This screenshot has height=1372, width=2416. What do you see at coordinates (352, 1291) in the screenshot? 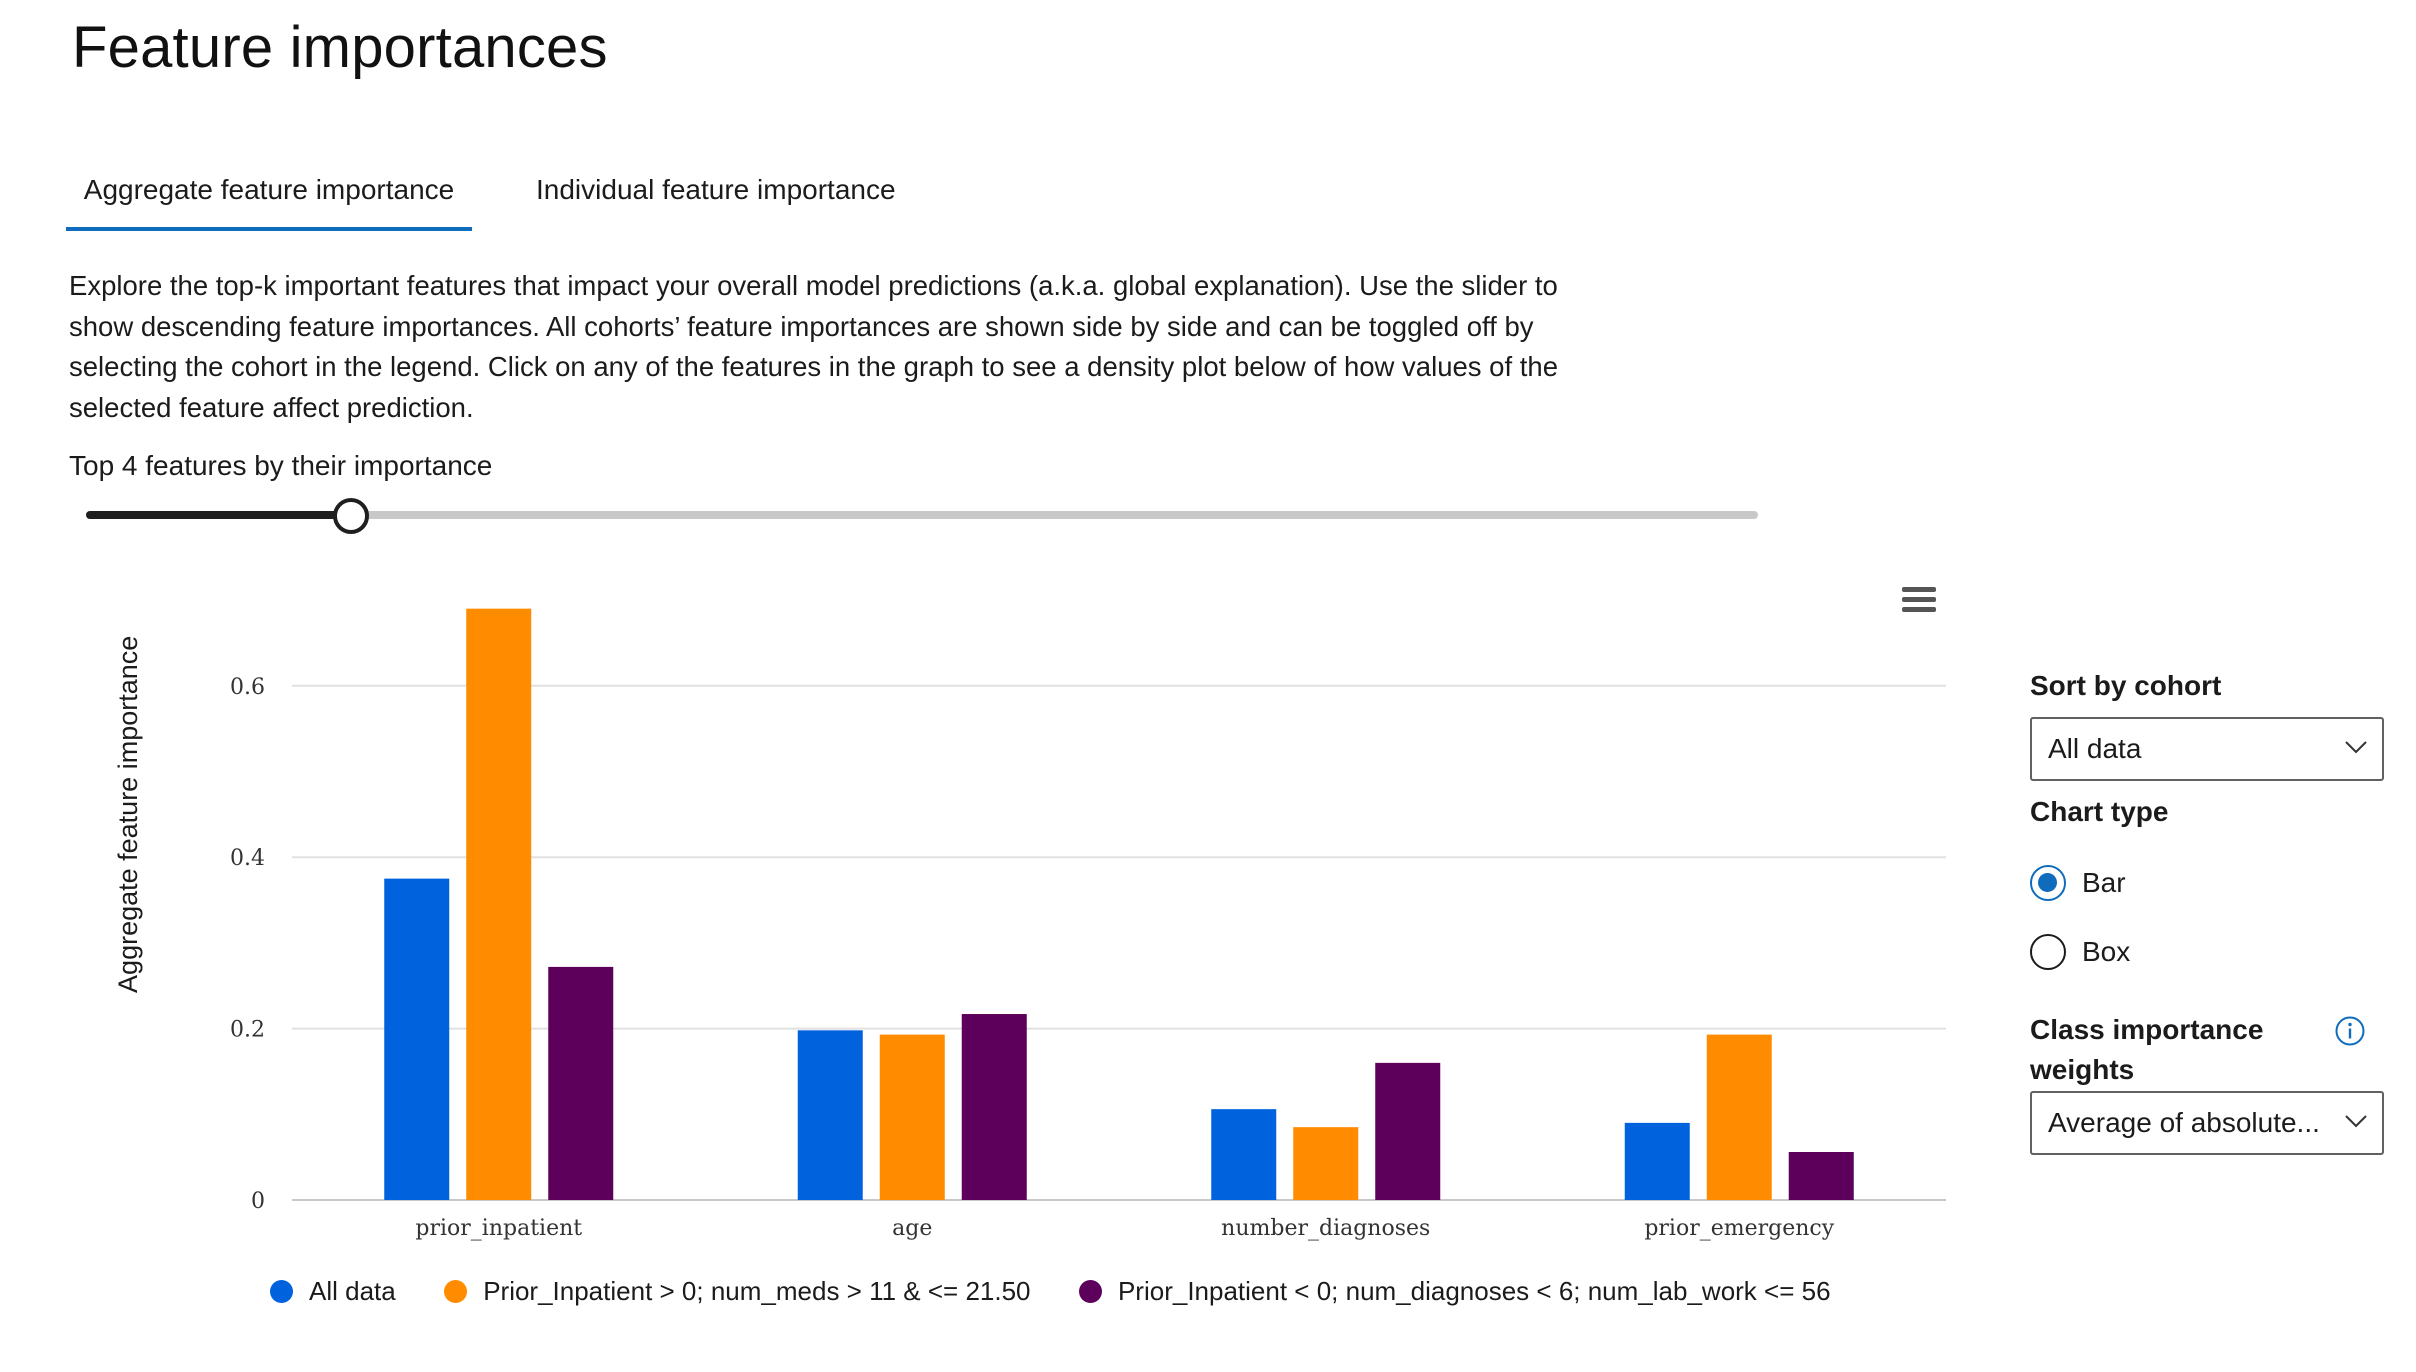
I see `legend-label-all-data: All data` at bounding box center [352, 1291].